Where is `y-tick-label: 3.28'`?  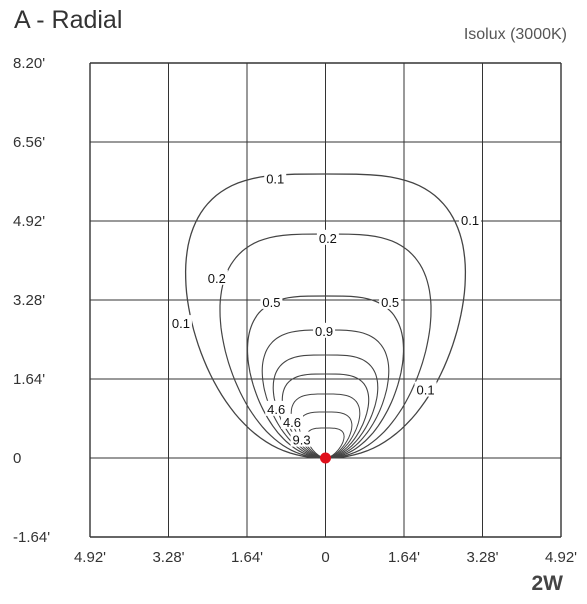 y-tick-label: 3.28' is located at coordinates (29, 300).